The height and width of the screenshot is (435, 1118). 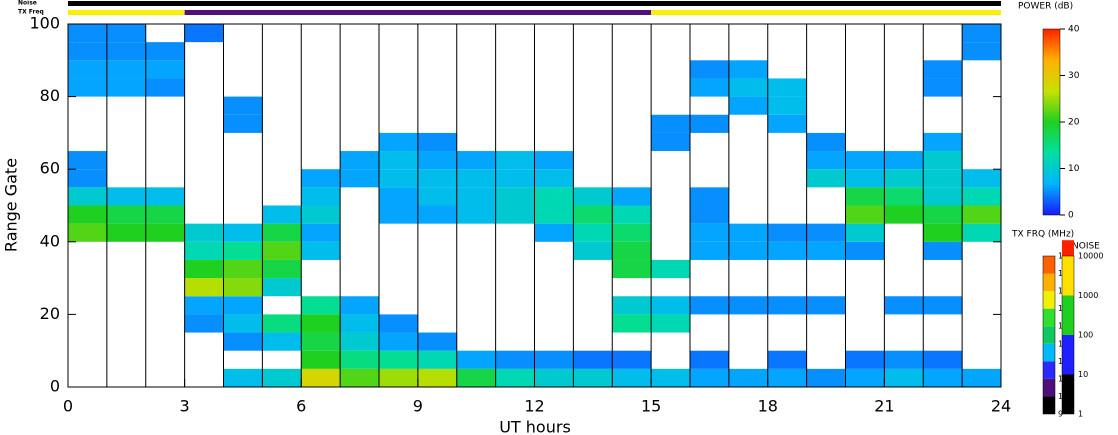 I want to click on colorbar-tick-label: 9, so click(x=1060, y=414).